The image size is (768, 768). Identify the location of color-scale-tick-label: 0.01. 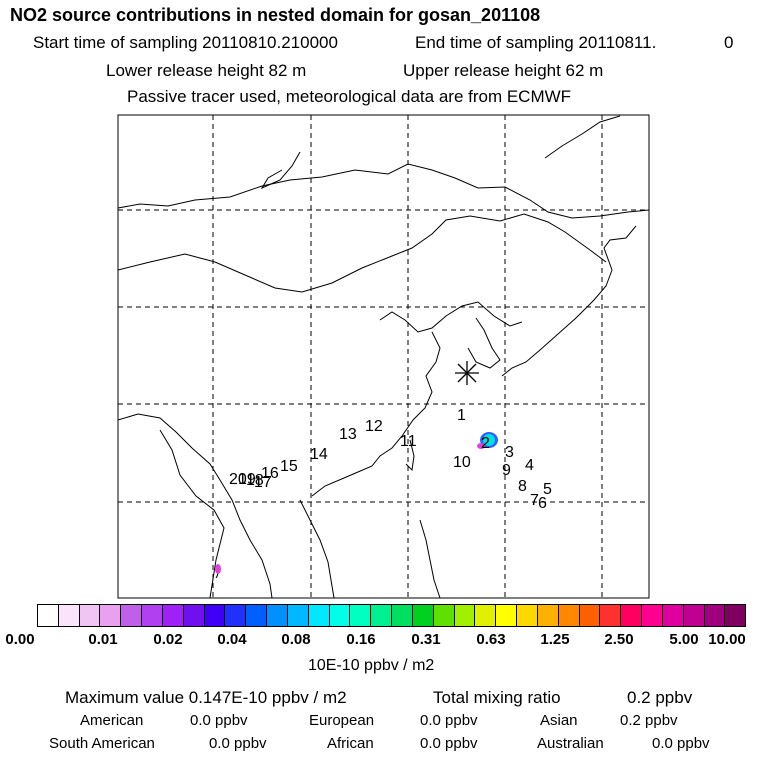
(103, 639).